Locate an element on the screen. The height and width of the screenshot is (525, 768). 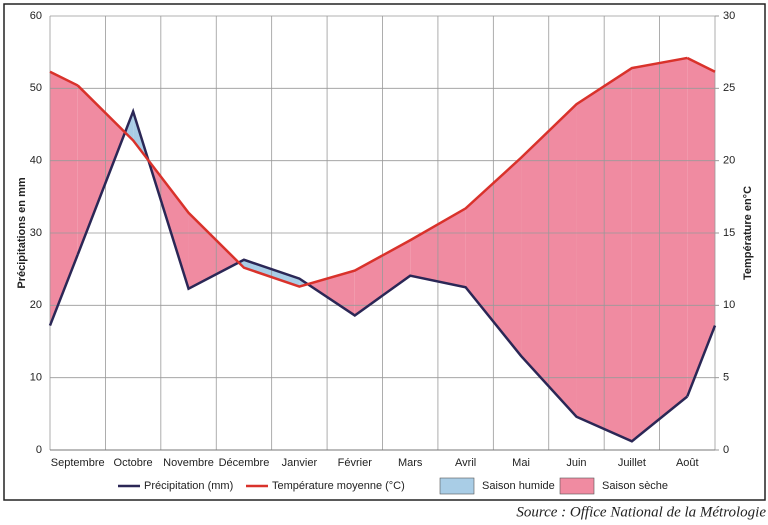
y2-tick-label: 10 is located at coordinates (729, 305).